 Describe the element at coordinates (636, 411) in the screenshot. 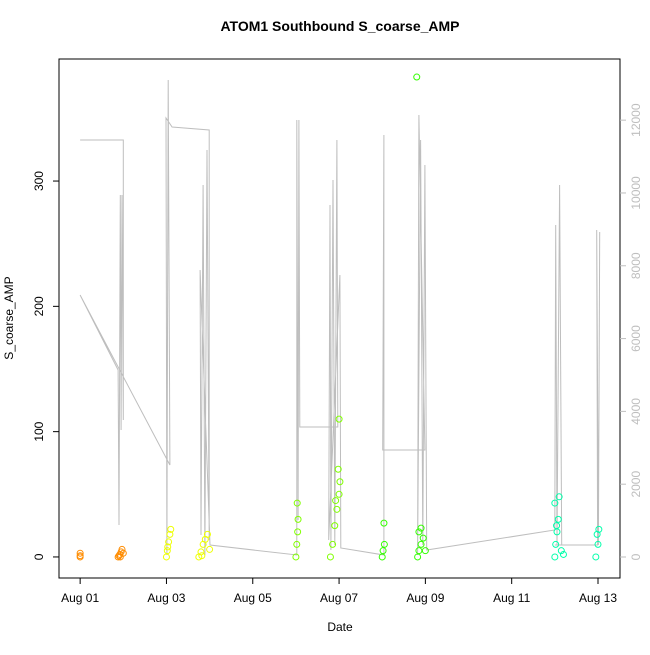

I see `y2-tick-label: 4000` at that location.